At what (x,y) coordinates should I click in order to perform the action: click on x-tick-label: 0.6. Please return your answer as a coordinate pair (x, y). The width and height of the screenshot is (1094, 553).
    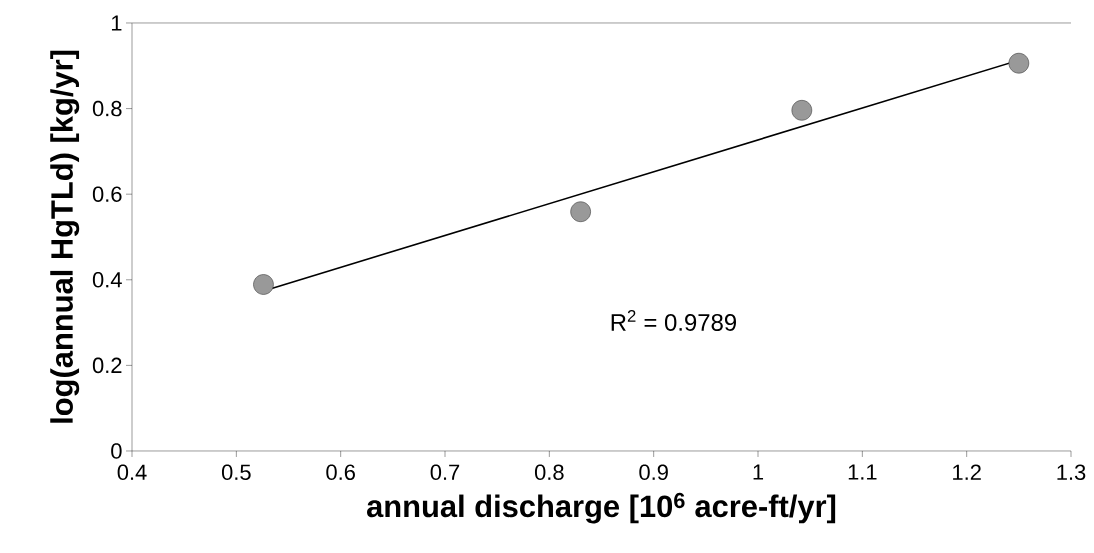
    Looking at the image, I should click on (340, 472).